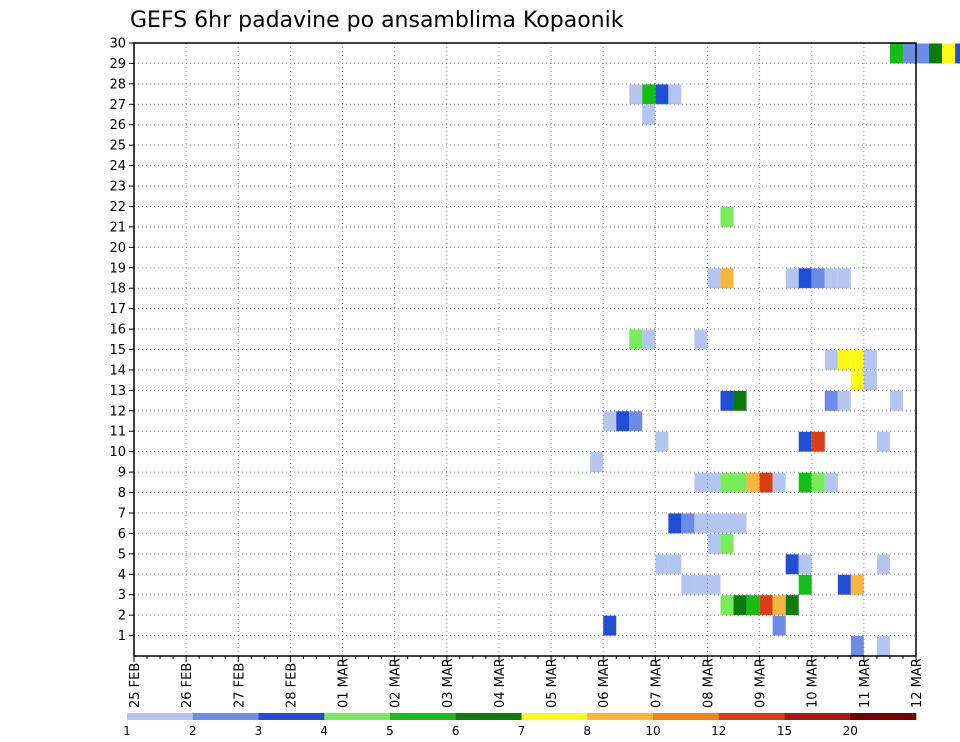 Image resolution: width=960 pixels, height=742 pixels. I want to click on x-tick-label-11: 08 MAR, so click(708, 683).